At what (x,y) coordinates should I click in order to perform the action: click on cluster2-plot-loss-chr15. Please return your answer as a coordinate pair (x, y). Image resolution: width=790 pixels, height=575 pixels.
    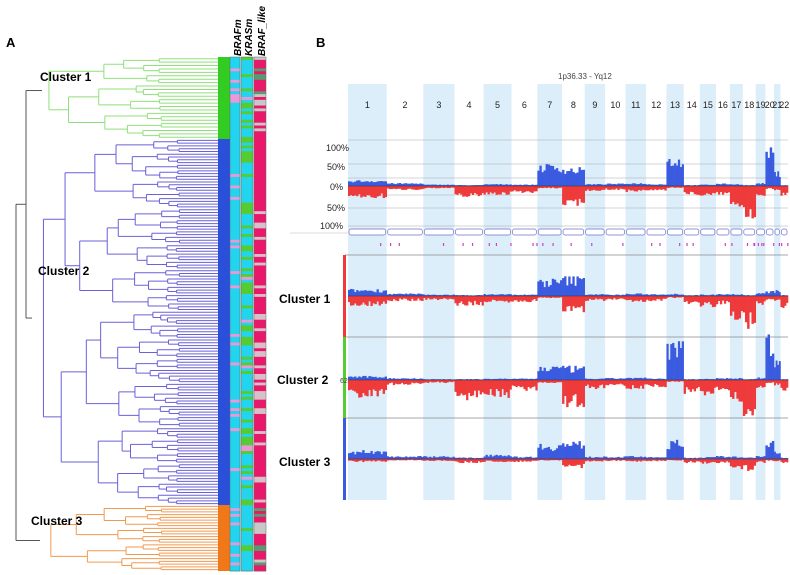
    Looking at the image, I should click on (713, 387).